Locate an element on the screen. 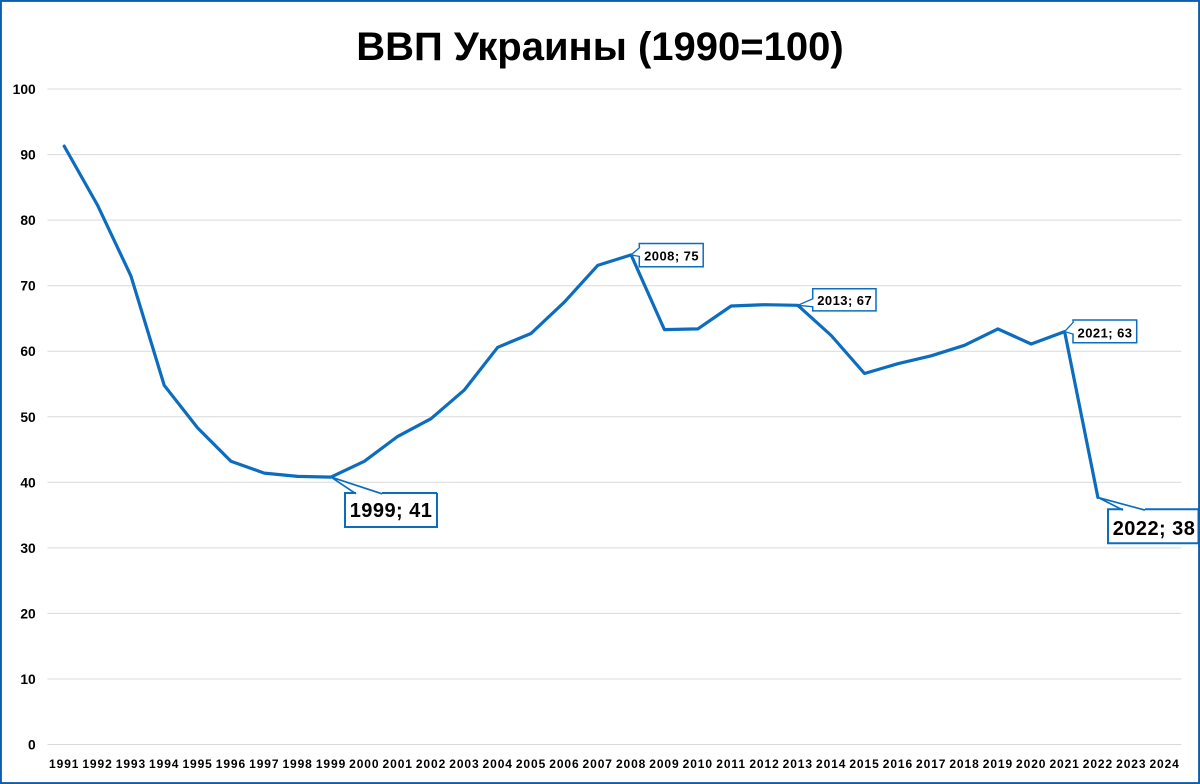  svg-text: 1995 is located at coordinates (197, 764).